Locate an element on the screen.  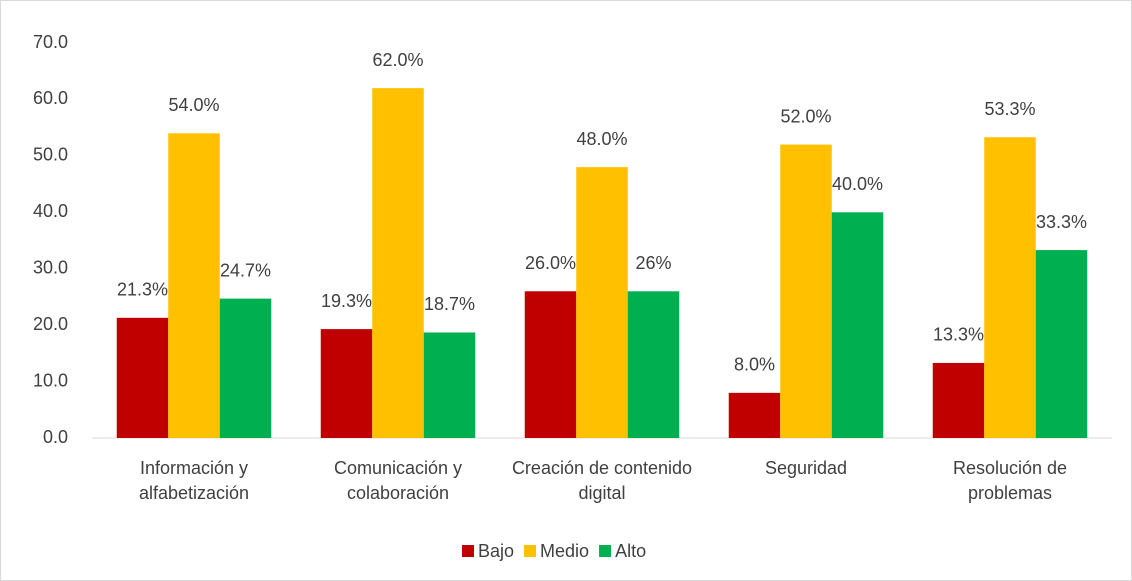
value-label: 52.0% is located at coordinates (805, 116).